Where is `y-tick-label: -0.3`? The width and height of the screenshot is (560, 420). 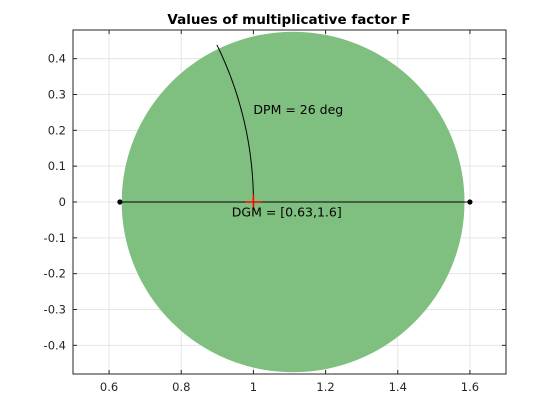
y-tick-label: -0.3 is located at coordinates (55, 310).